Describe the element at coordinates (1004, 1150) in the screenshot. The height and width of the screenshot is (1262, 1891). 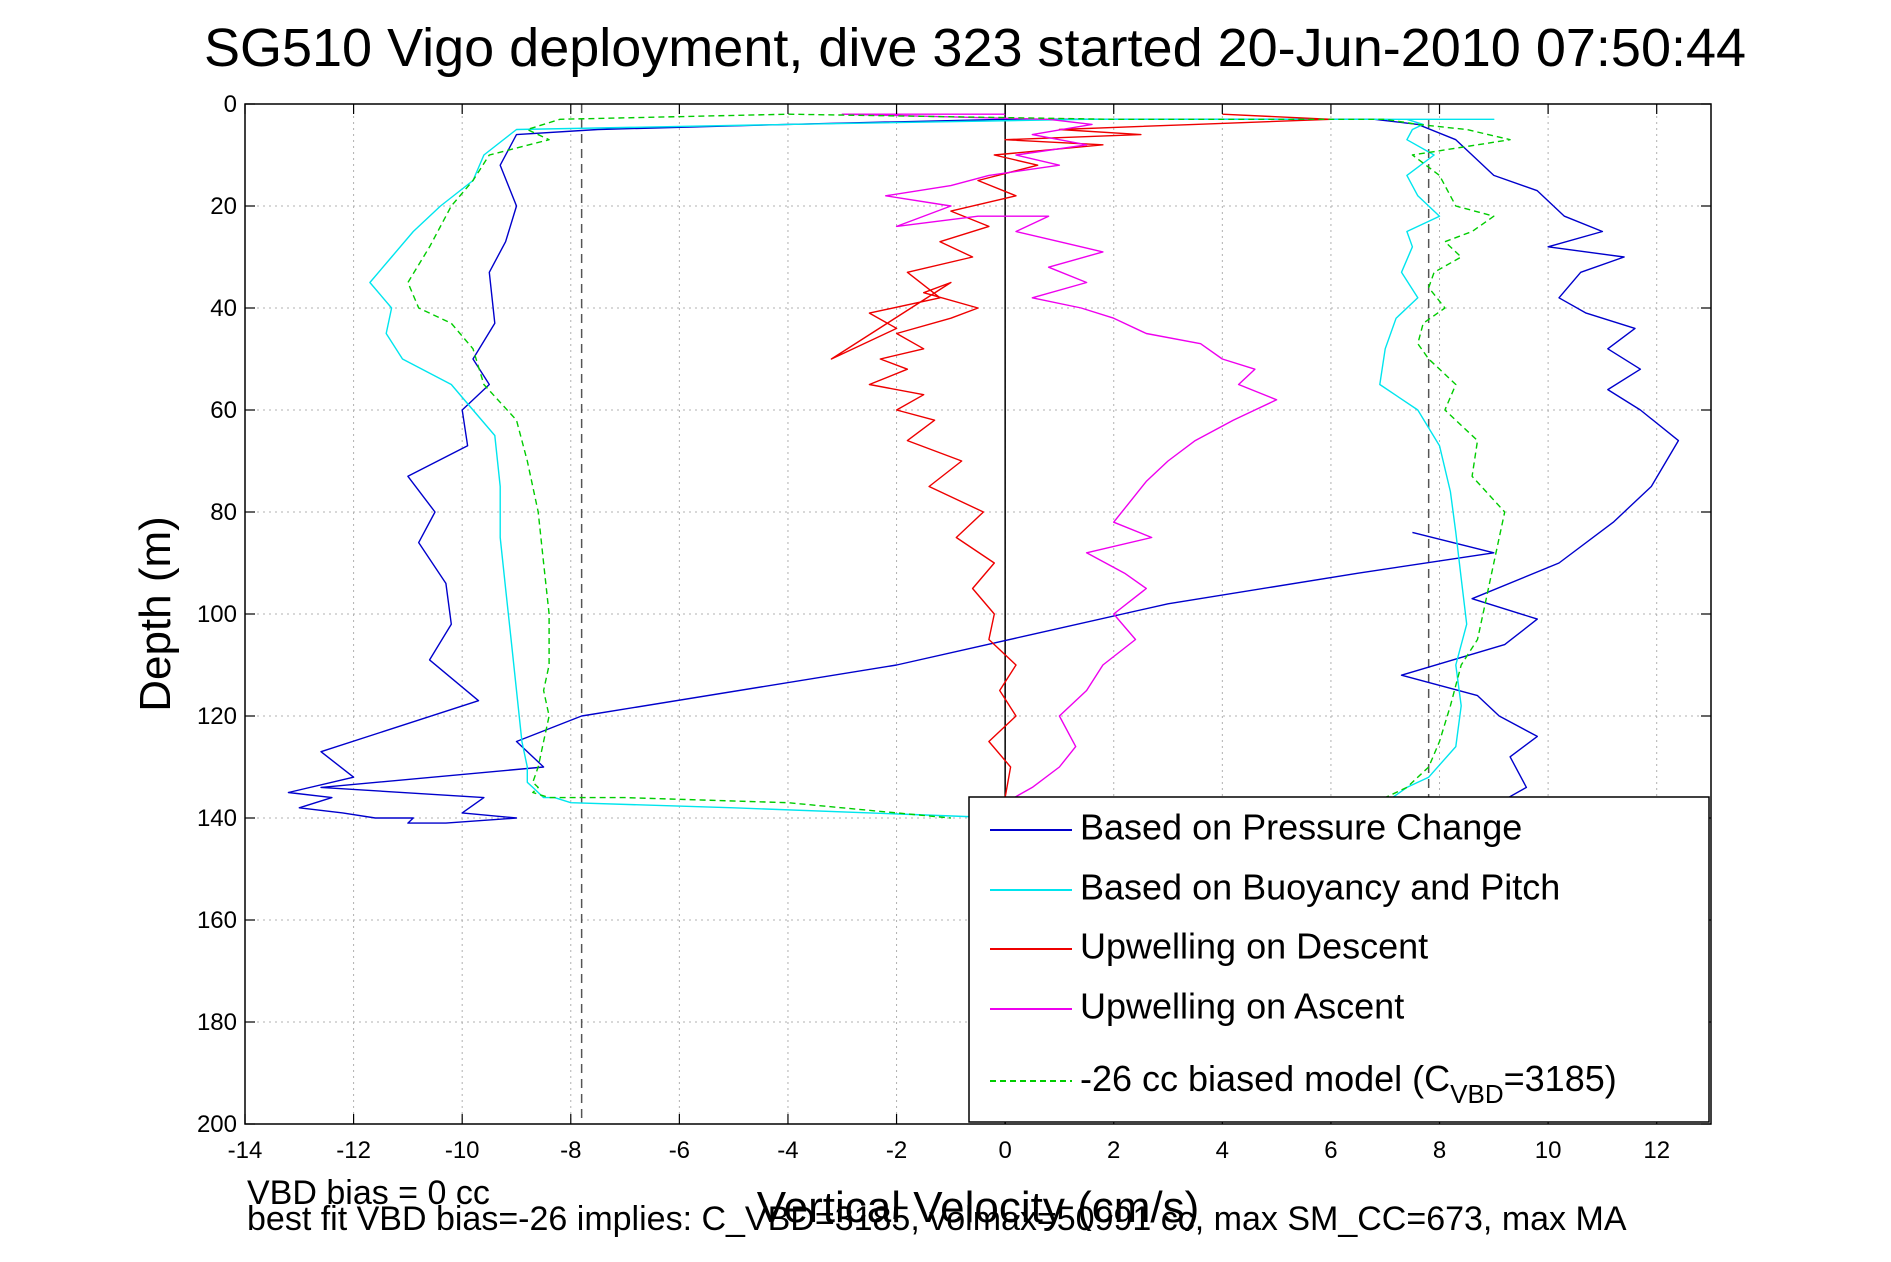
I see `x-tick-label: 0` at that location.